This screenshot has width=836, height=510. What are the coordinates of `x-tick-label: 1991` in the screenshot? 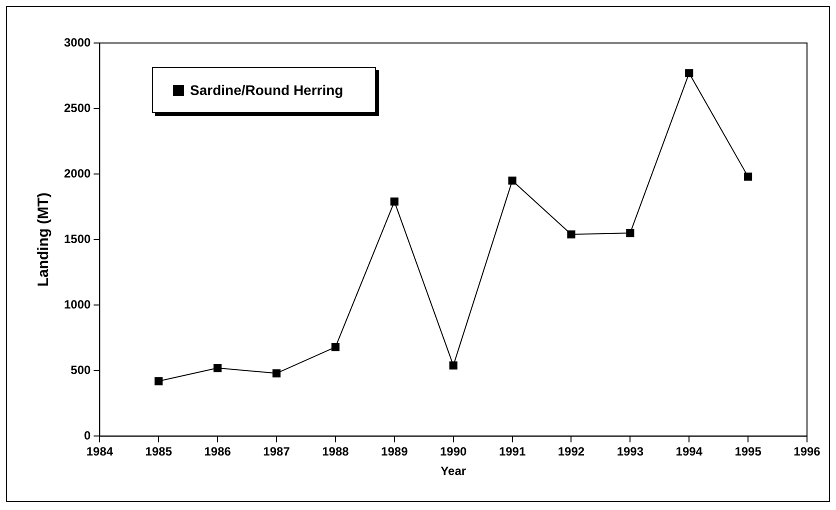 It's located at (512, 451).